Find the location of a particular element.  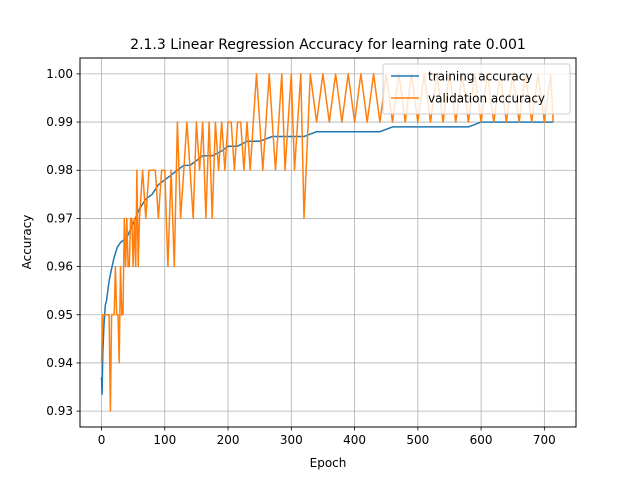

x-tick-label: 600 is located at coordinates (481, 440).